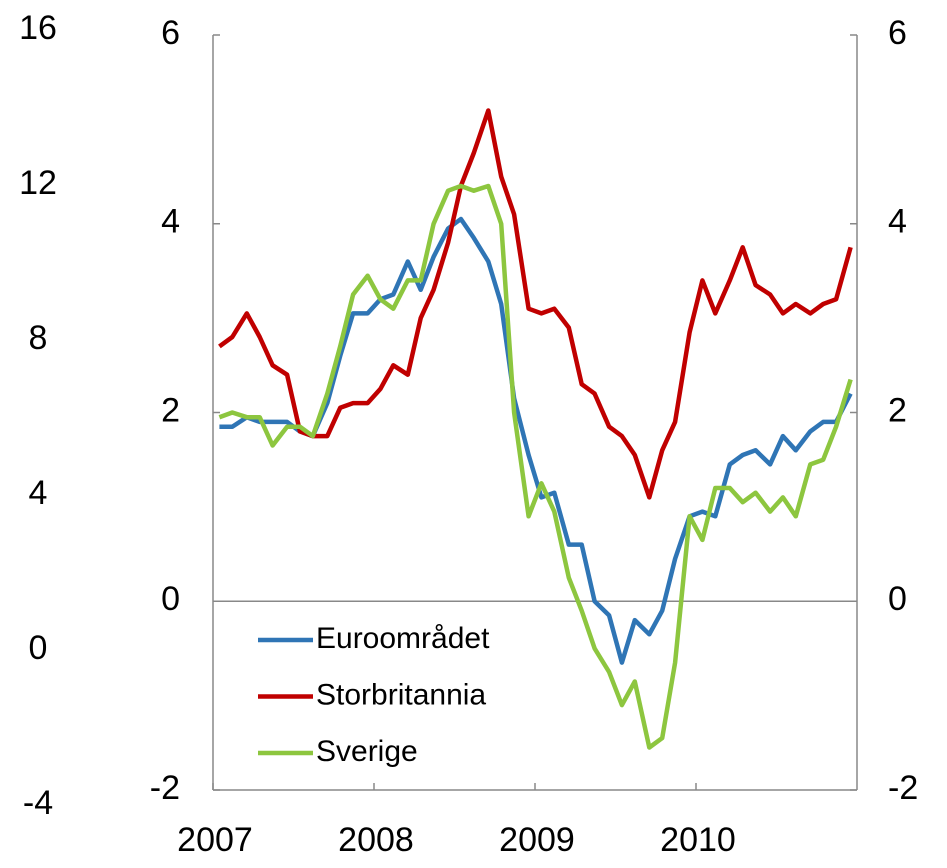 The height and width of the screenshot is (868, 947). Describe the element at coordinates (38, 803) in the screenshot. I see `y3-tick-label: -4` at that location.